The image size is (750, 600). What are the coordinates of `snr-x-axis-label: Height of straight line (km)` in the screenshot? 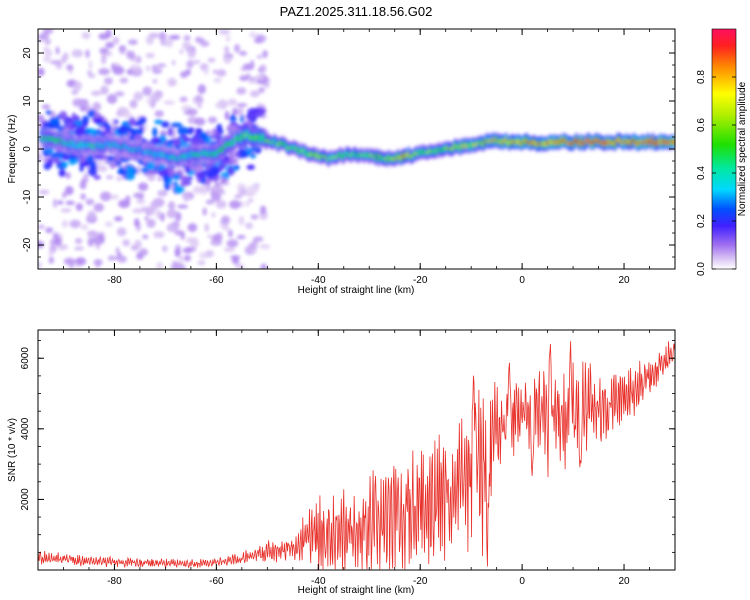 It's located at (356, 590).